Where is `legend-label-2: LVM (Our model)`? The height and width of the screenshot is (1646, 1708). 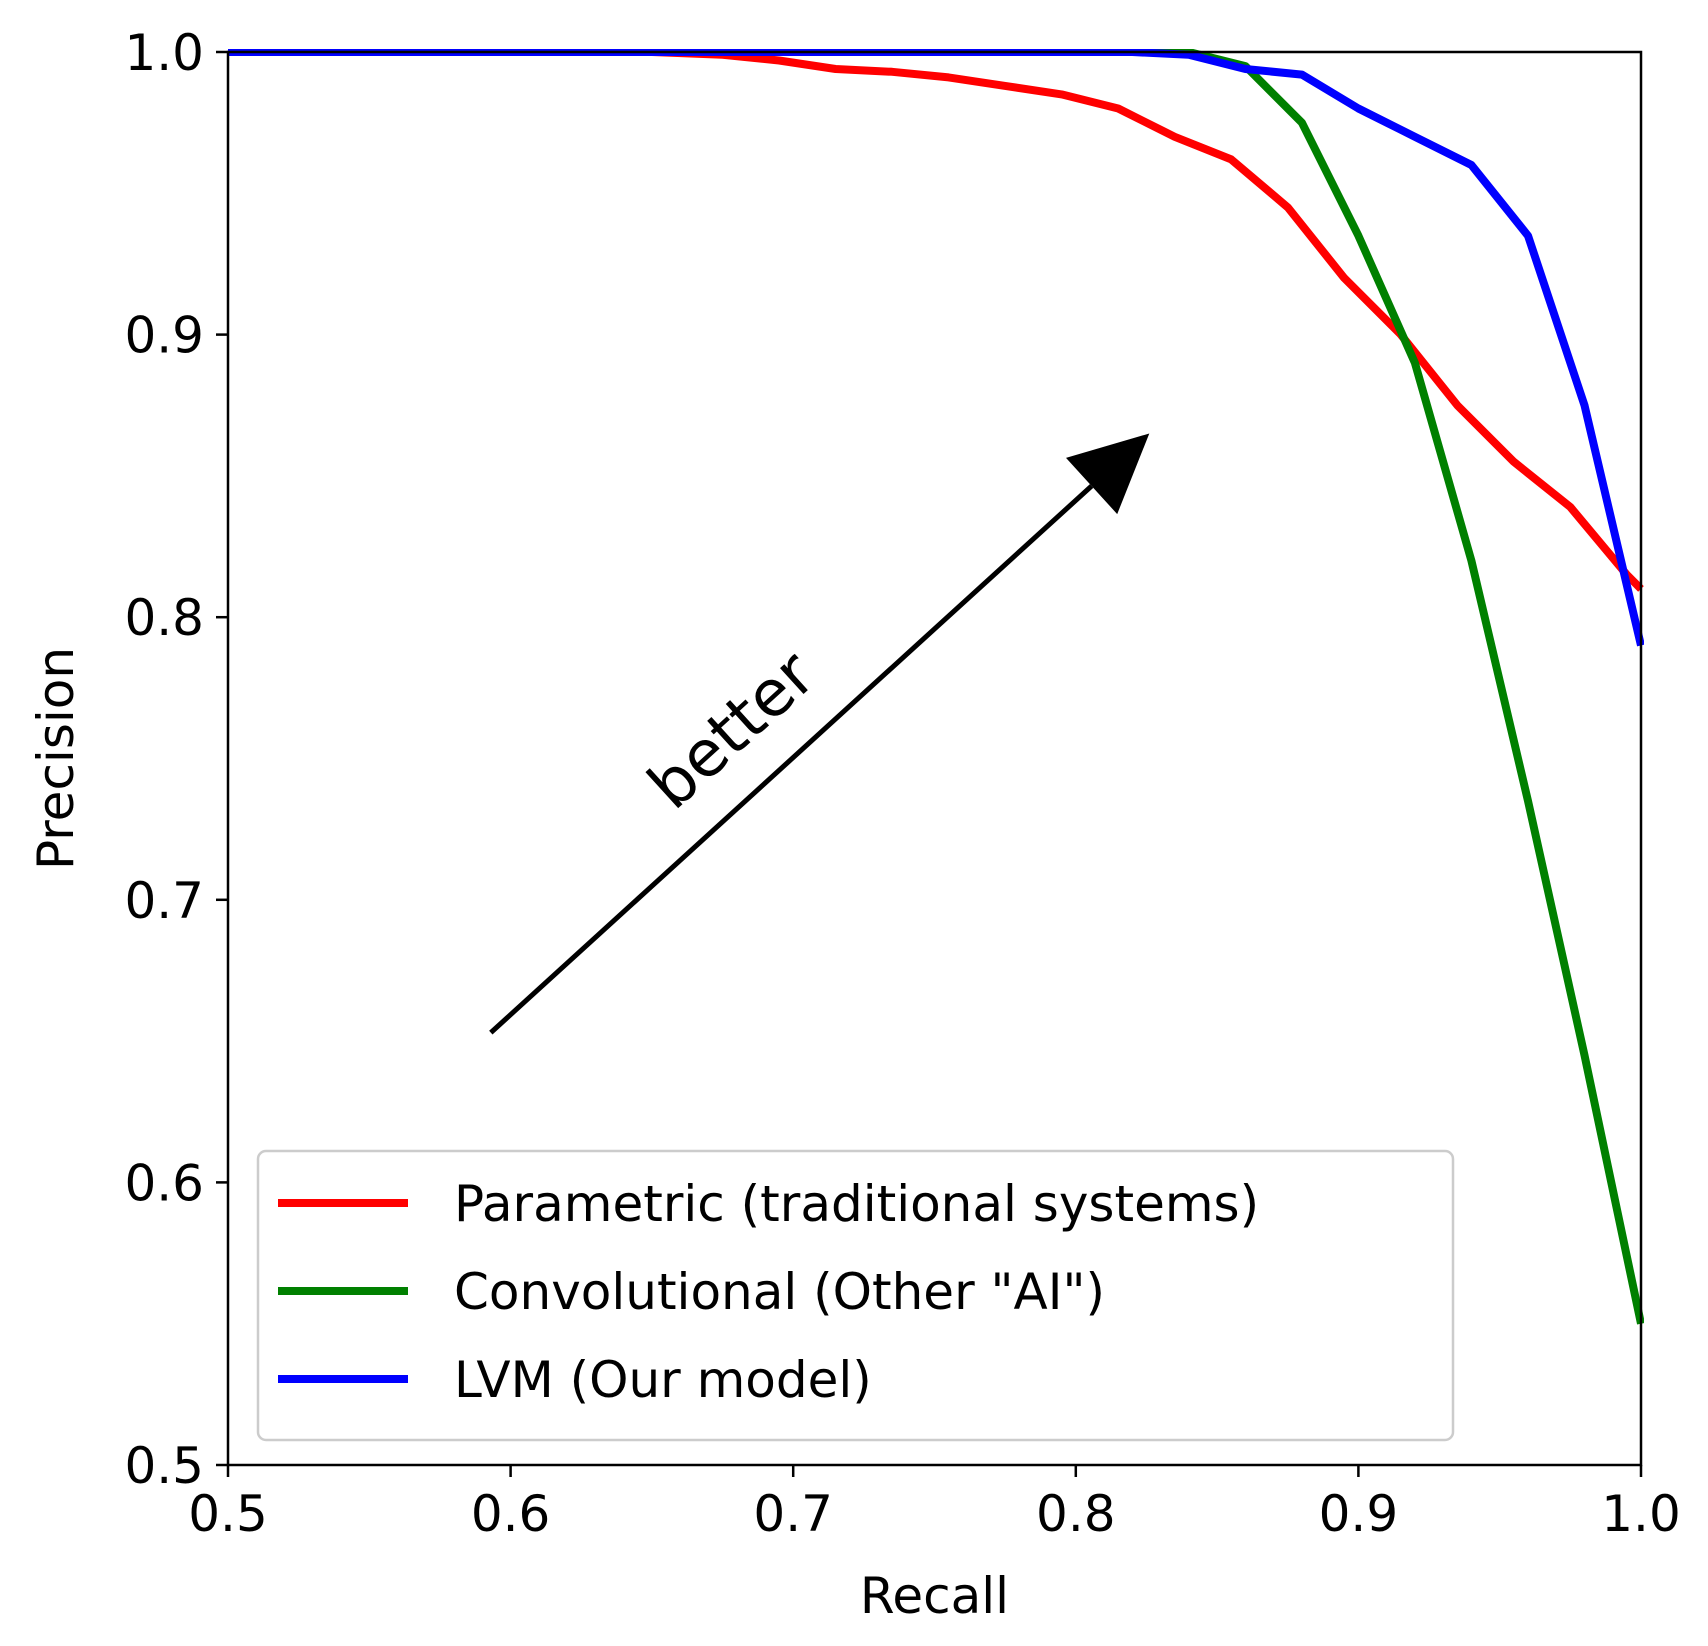
legend-label-2: LVM (Our model) is located at coordinates (663, 1380).